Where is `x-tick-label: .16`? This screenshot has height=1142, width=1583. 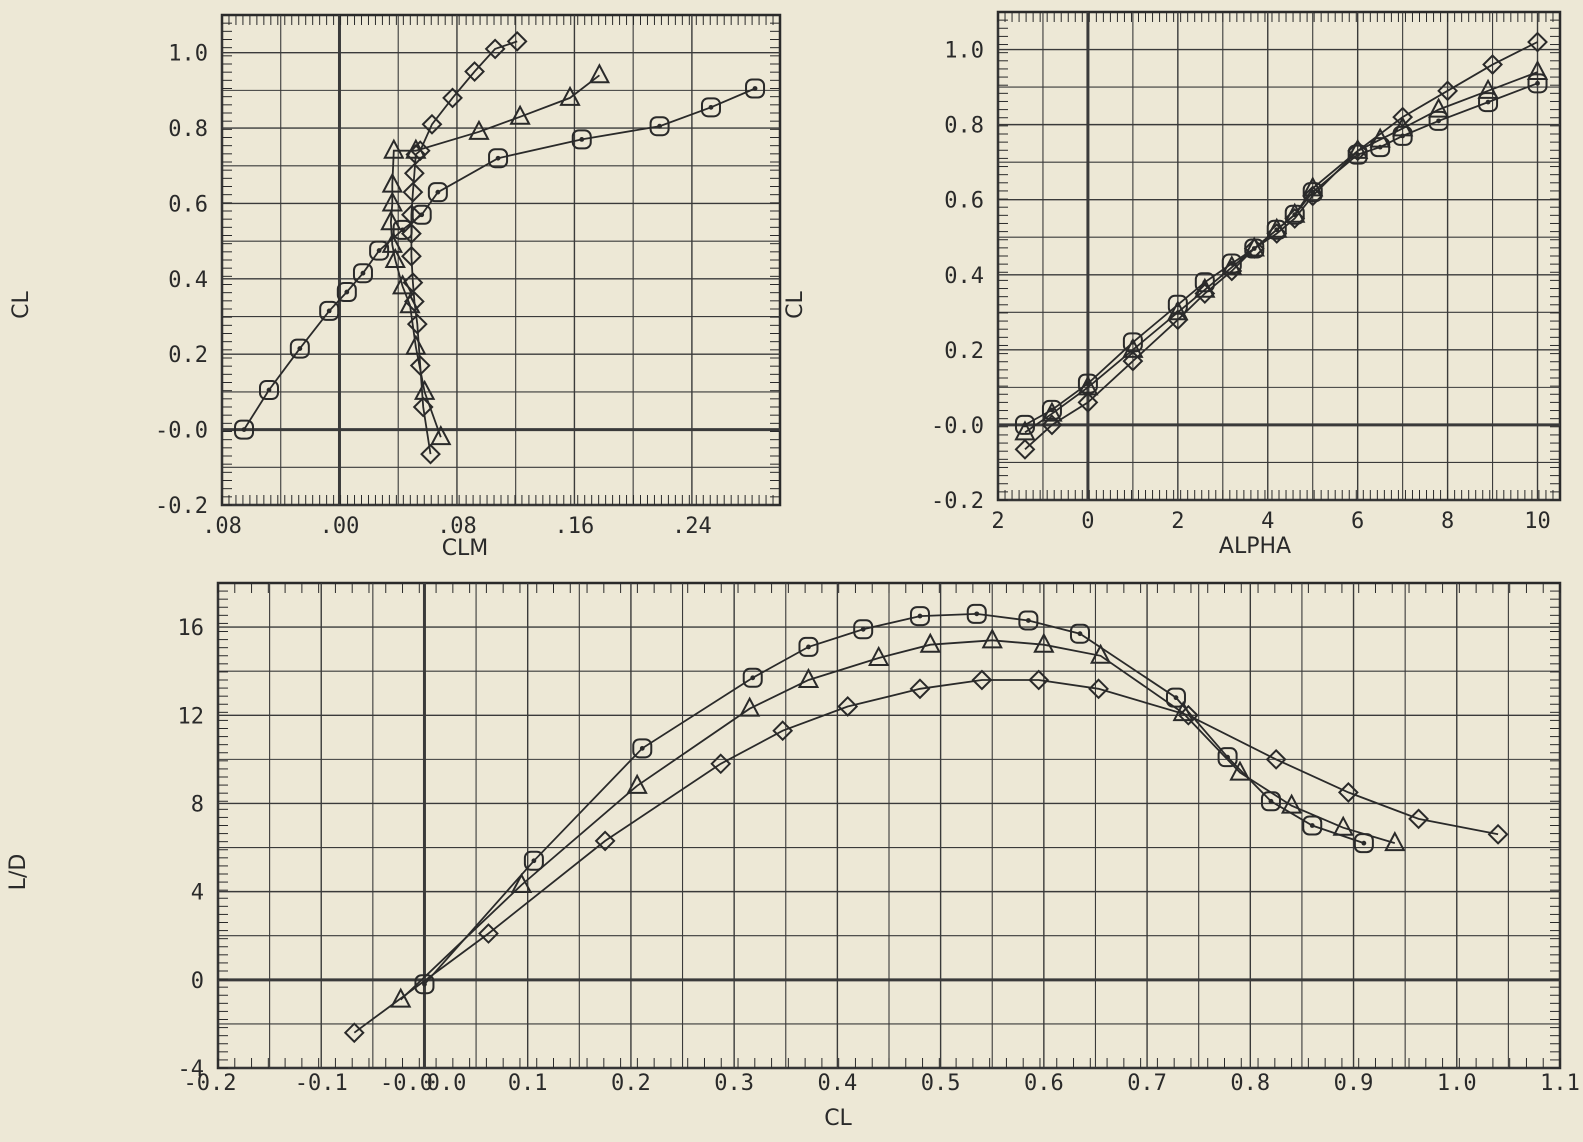 x-tick-label: .16 is located at coordinates (575, 526).